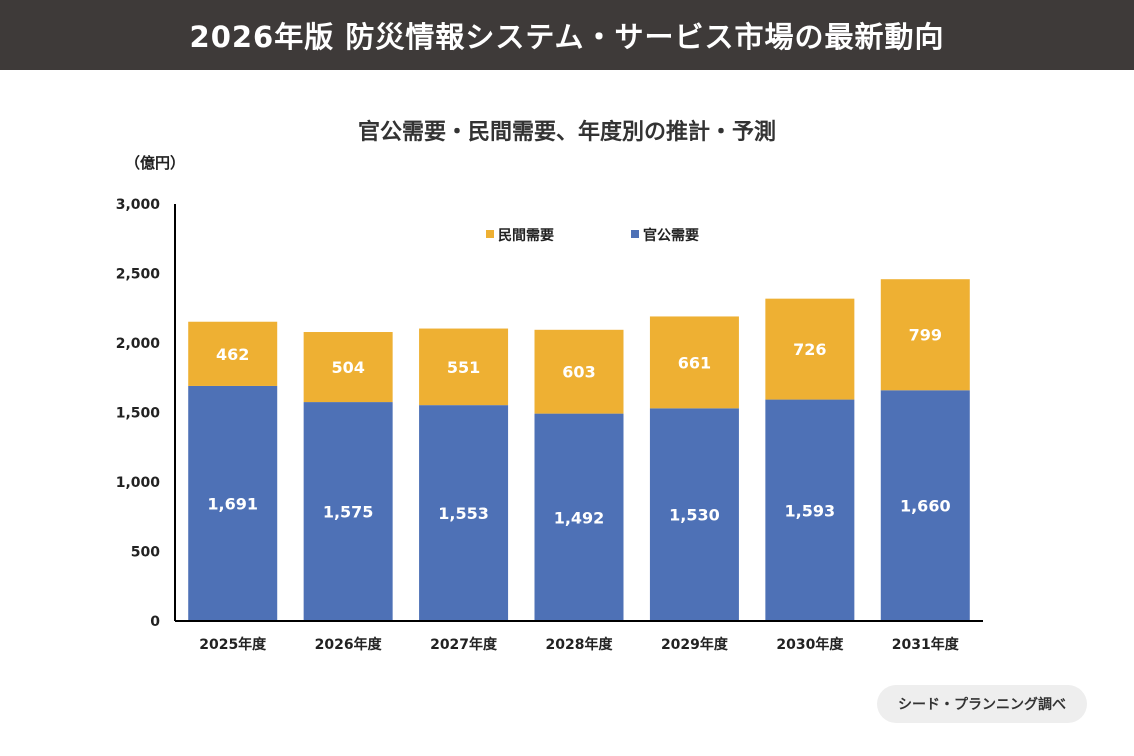 The width and height of the screenshot is (1134, 756). Describe the element at coordinates (671, 235) in the screenshot. I see `legend-label: 官公需要` at that location.